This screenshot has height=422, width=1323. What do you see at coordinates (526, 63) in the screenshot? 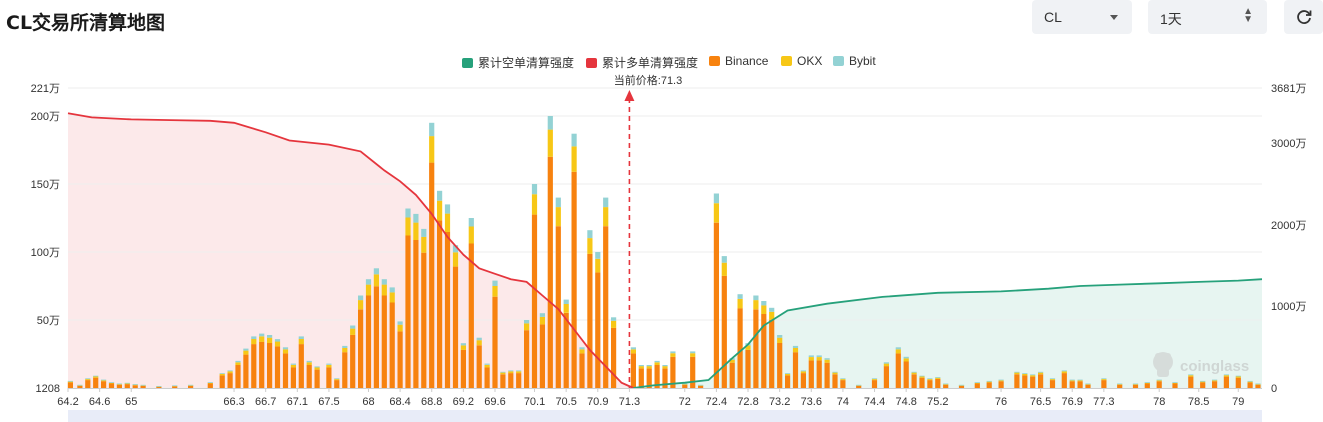
I see `legend-label: 累计空单清算强度` at bounding box center [526, 63].